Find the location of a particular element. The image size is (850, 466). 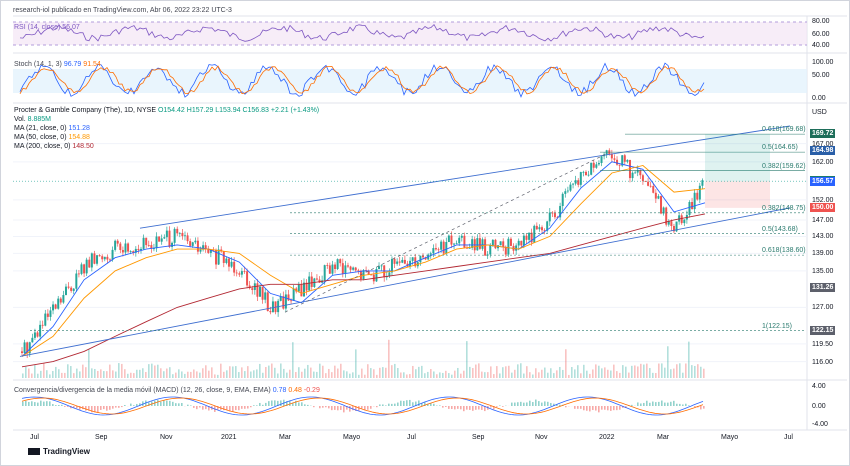

currency-label: USD is located at coordinates (819, 112).